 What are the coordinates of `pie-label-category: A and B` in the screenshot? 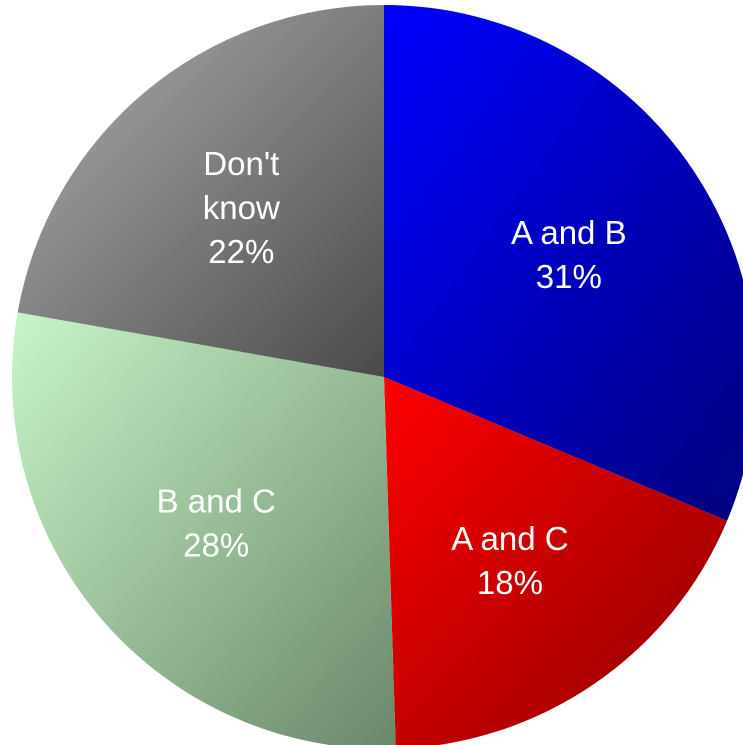 It's located at (569, 232).